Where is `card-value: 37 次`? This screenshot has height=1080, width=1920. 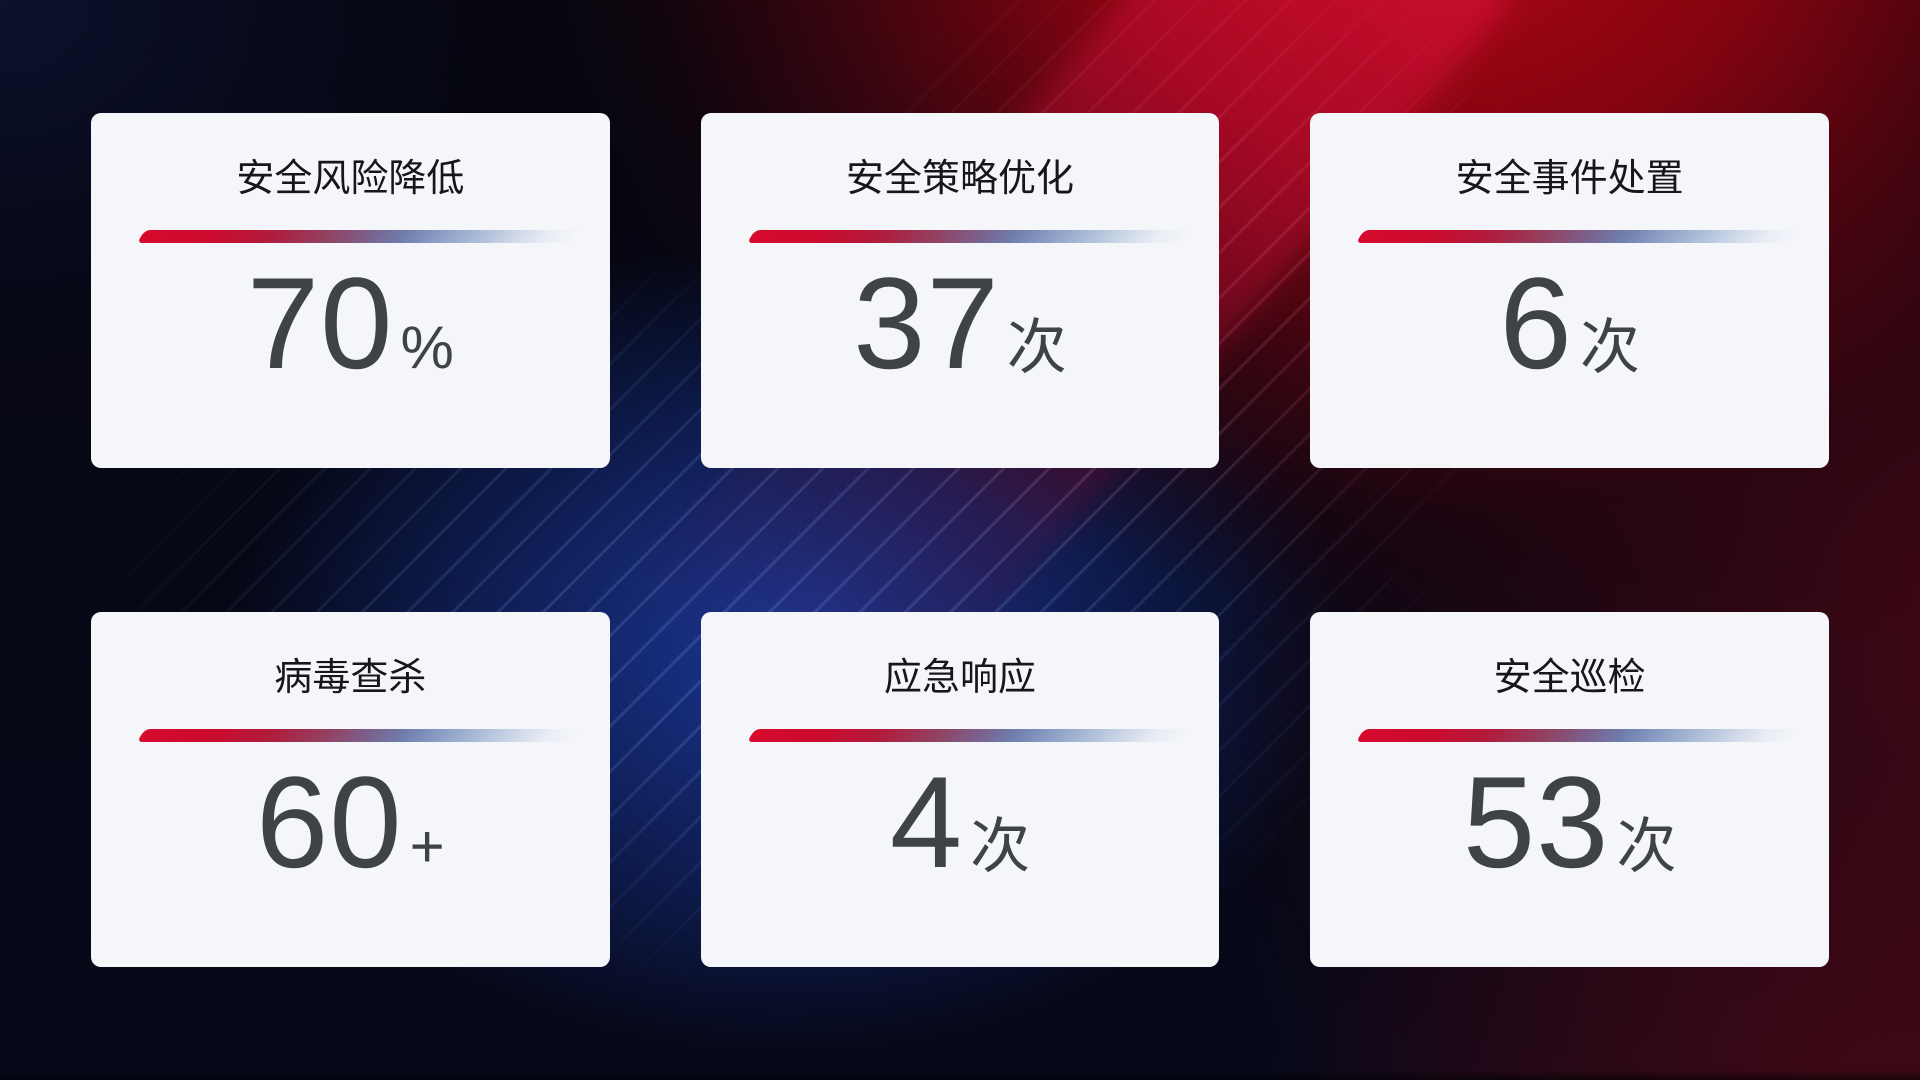 card-value: 37 次 is located at coordinates (960, 323).